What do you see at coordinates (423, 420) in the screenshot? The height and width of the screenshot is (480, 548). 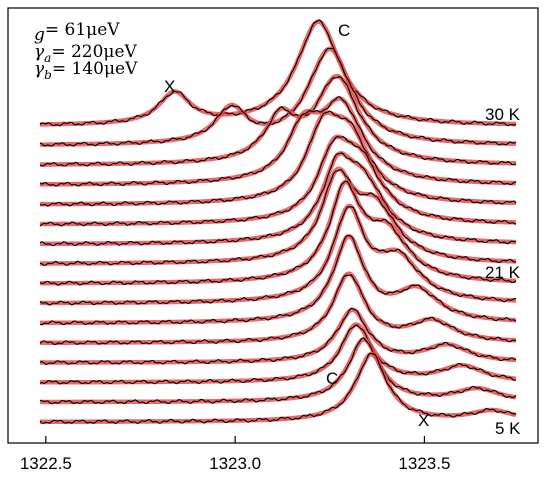 I see `annotation-x-bottom: X` at bounding box center [423, 420].